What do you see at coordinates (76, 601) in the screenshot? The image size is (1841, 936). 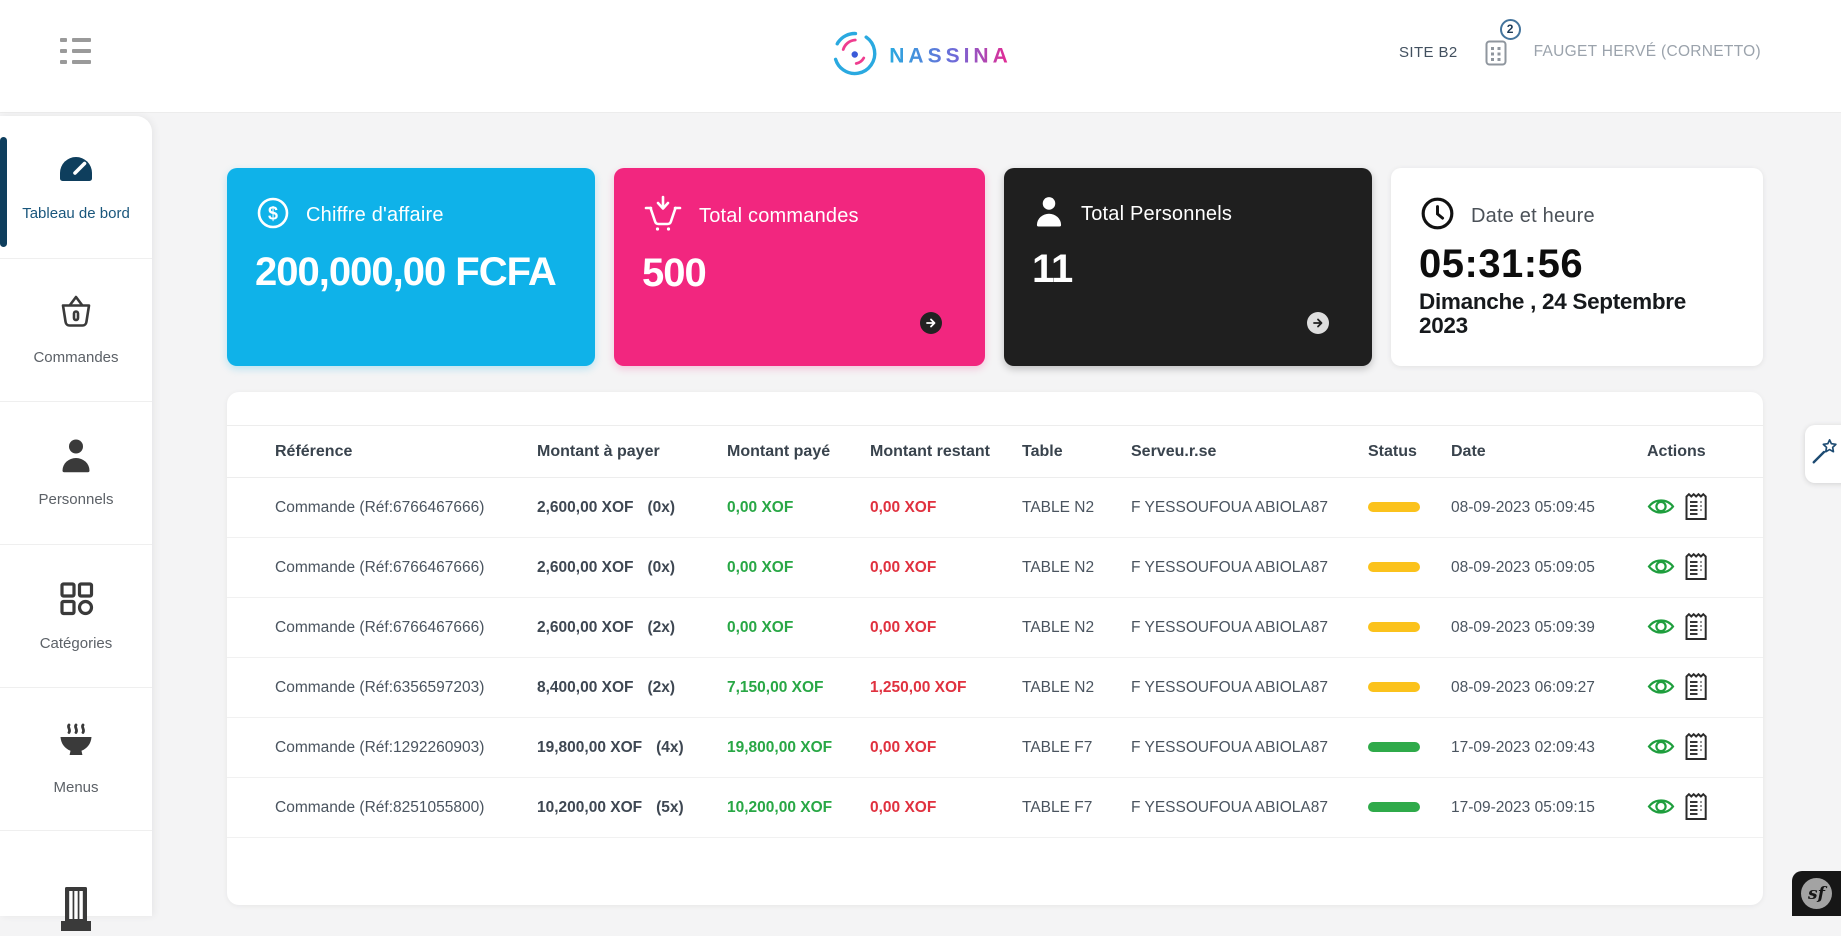 I see `categories-icon` at bounding box center [76, 601].